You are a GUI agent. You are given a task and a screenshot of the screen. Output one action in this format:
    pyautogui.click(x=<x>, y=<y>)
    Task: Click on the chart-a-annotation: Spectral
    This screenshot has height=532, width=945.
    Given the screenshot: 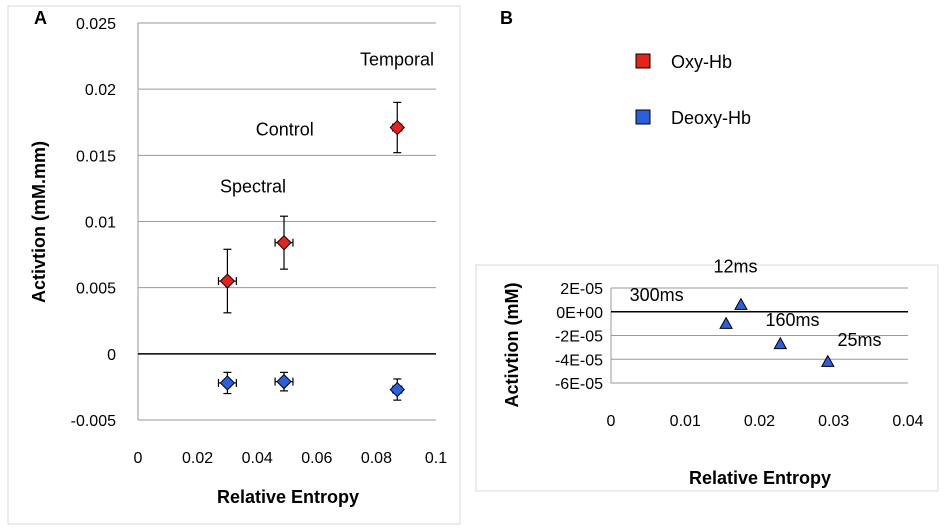 What is the action you would take?
    pyautogui.click(x=253, y=186)
    